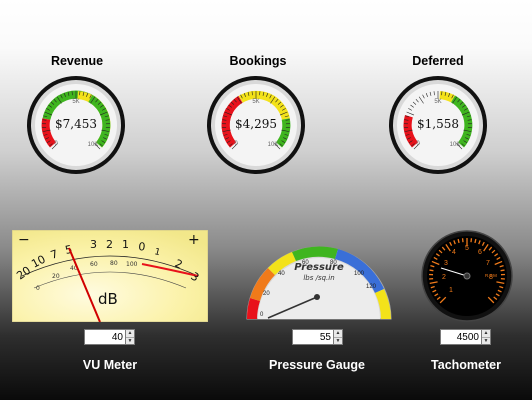  Describe the element at coordinates (305, 263) in the screenshot. I see `pressure-tick-60: 60` at that location.